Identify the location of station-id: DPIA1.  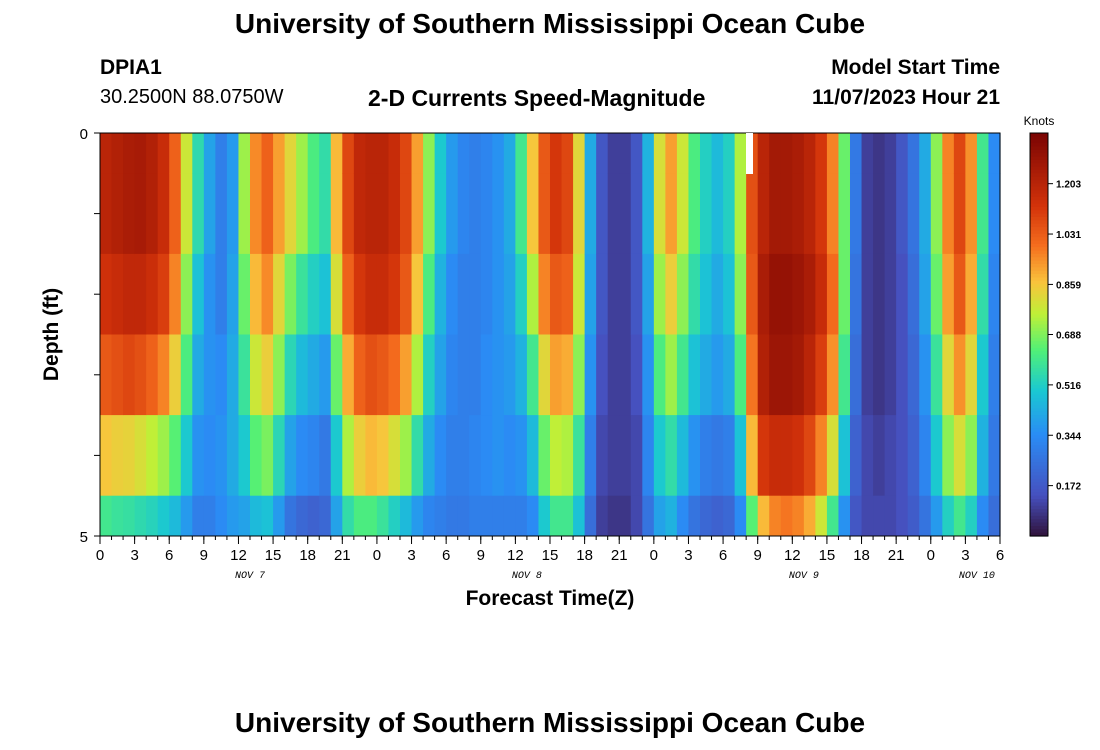
(131, 67).